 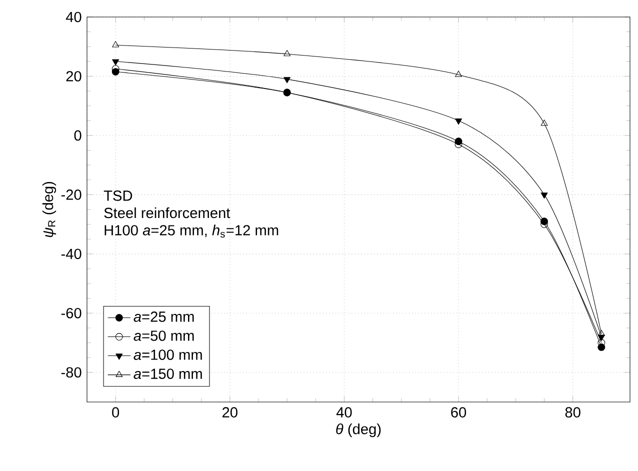 What do you see at coordinates (344, 412) in the screenshot?
I see `x-tick-label: 40` at bounding box center [344, 412].